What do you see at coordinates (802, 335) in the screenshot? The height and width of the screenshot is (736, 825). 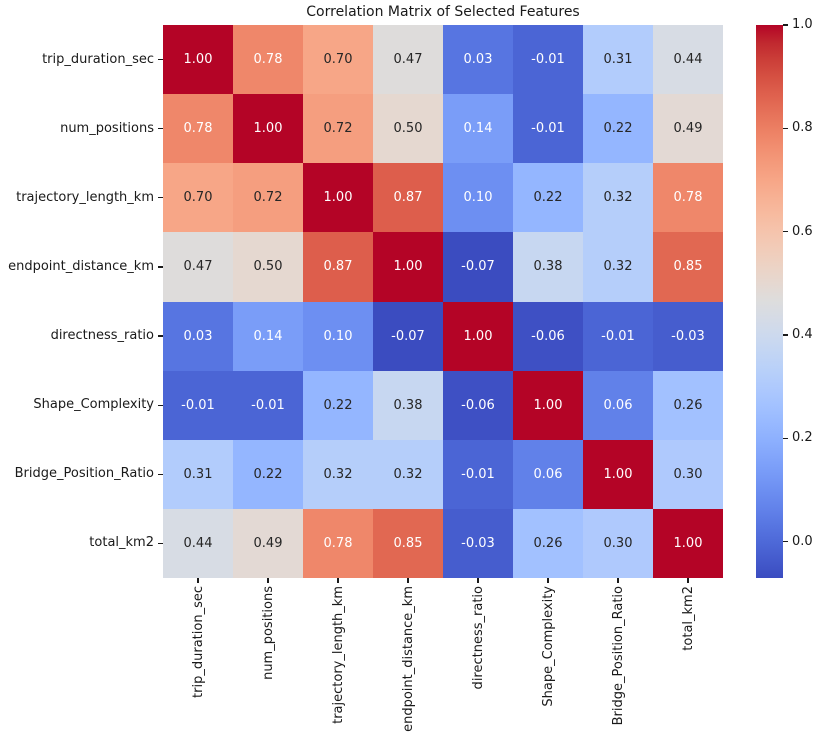 I see `colorbar-tick-label: 0.4` at bounding box center [802, 335].